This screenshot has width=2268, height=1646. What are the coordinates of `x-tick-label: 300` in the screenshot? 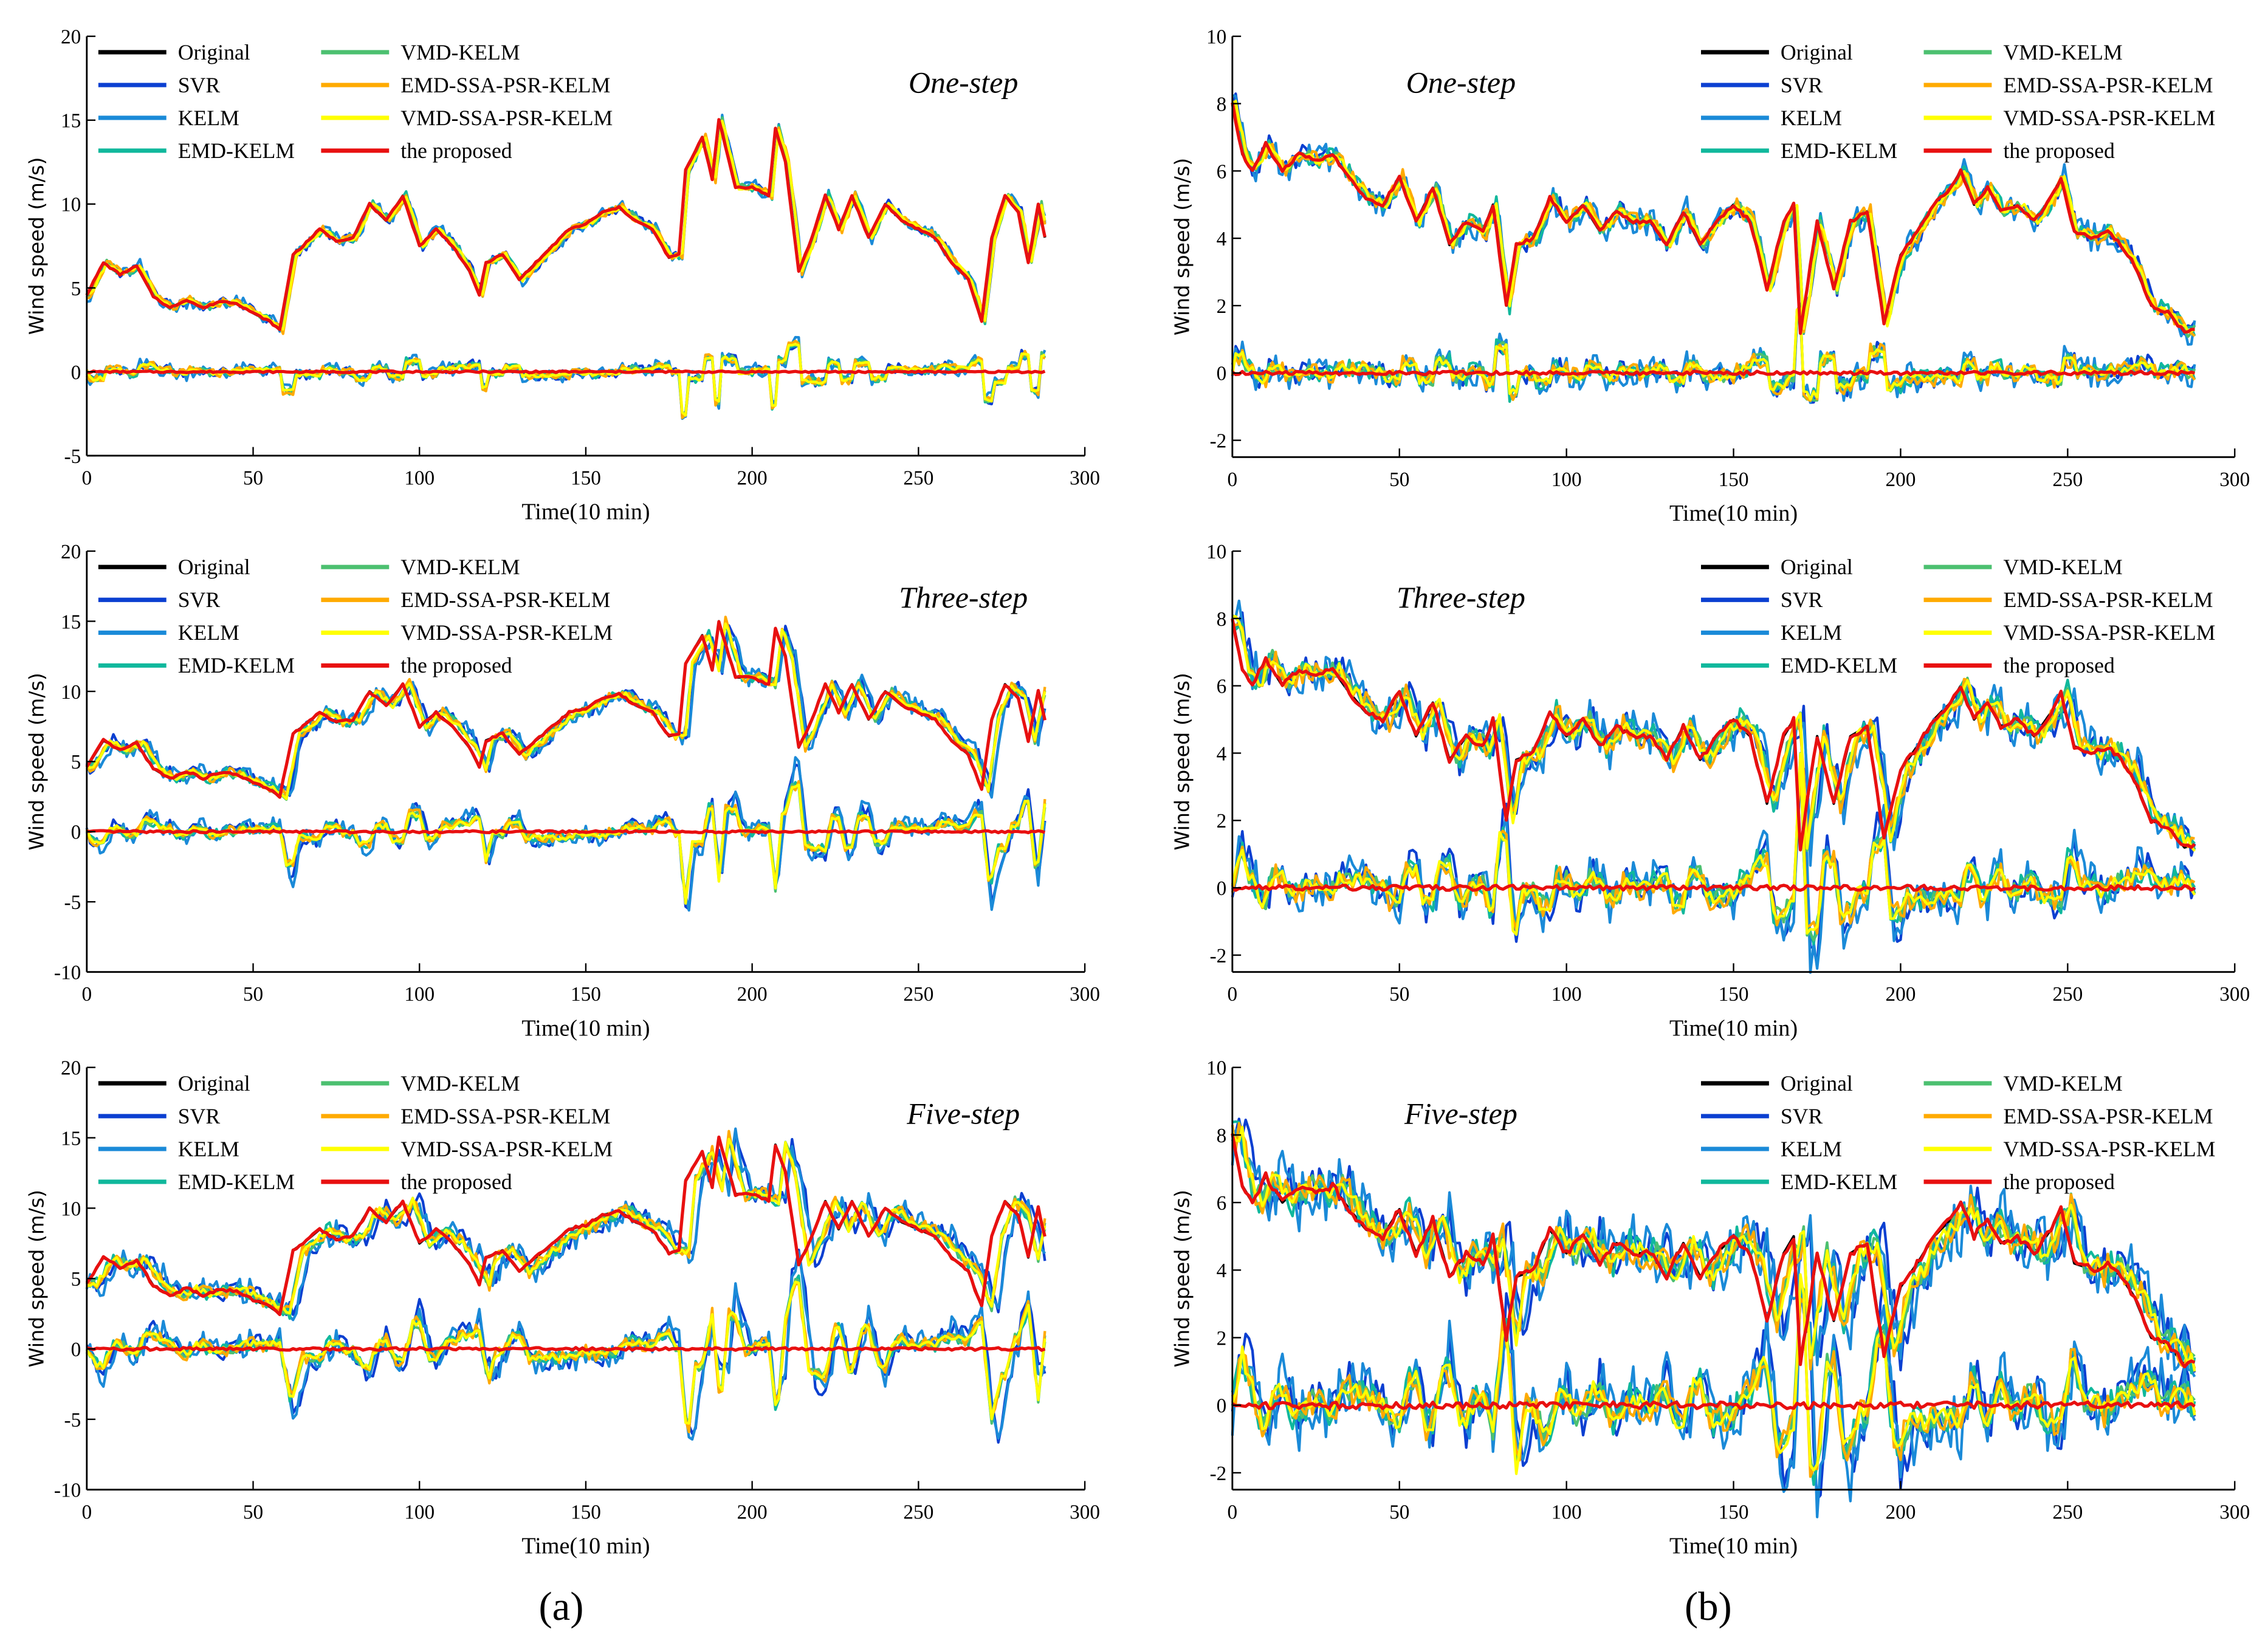 It's located at (1085, 995).